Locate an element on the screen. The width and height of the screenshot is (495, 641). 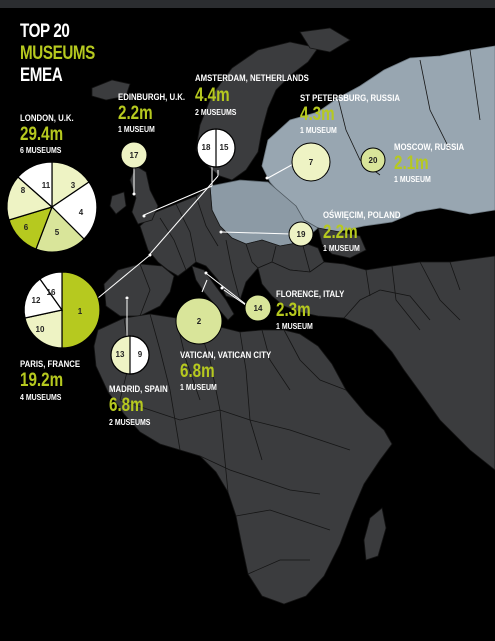
florence-count: 1 MUSEUM is located at coordinates (294, 326).